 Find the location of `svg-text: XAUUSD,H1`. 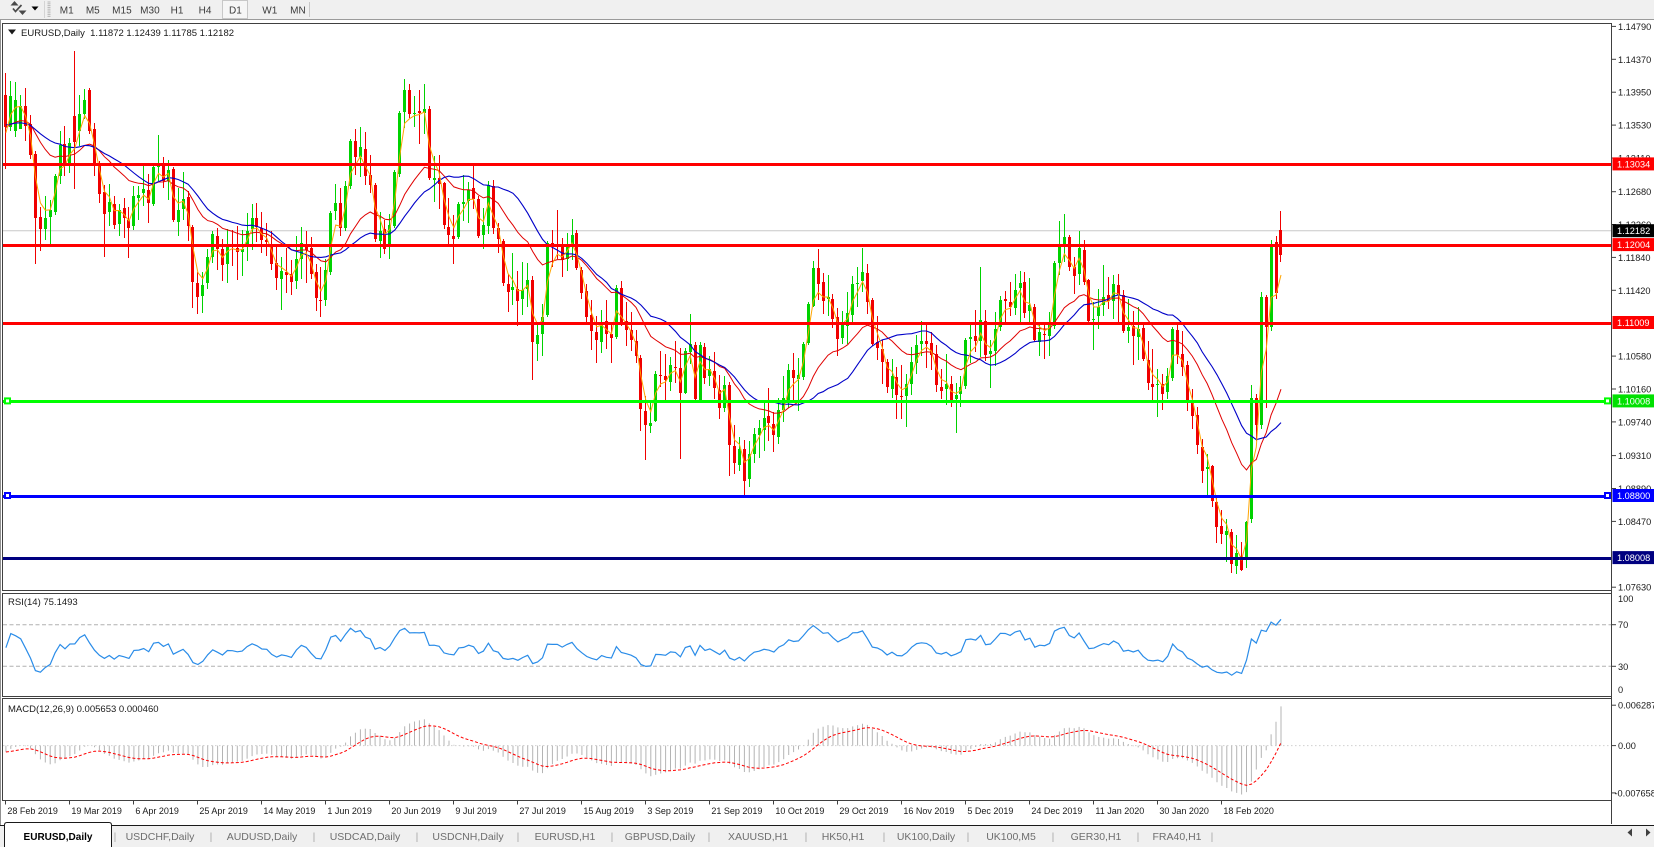

svg-text: XAUUSD,H1 is located at coordinates (758, 837).